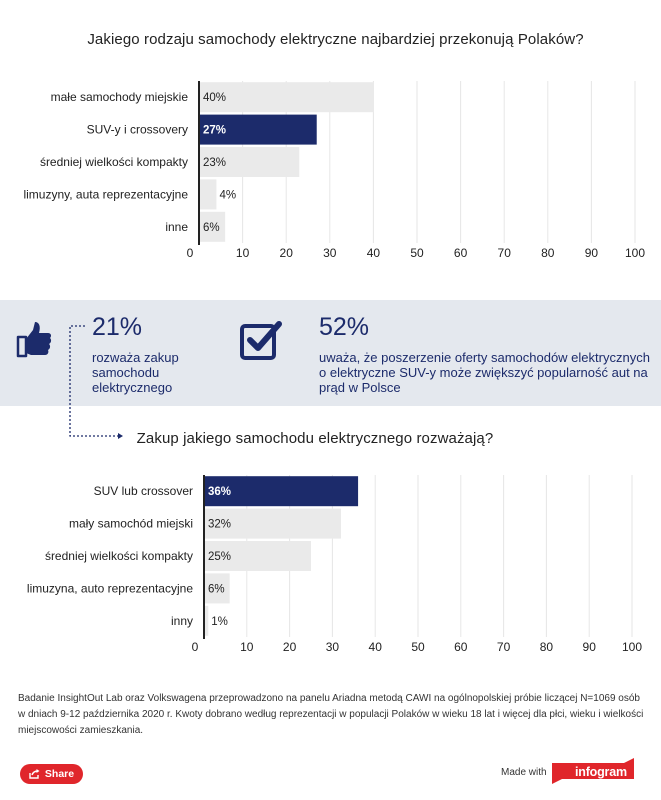 This screenshot has width=661, height=800. Describe the element at coordinates (344, 327) in the screenshot. I see `stat-2-percent: 52%` at that location.